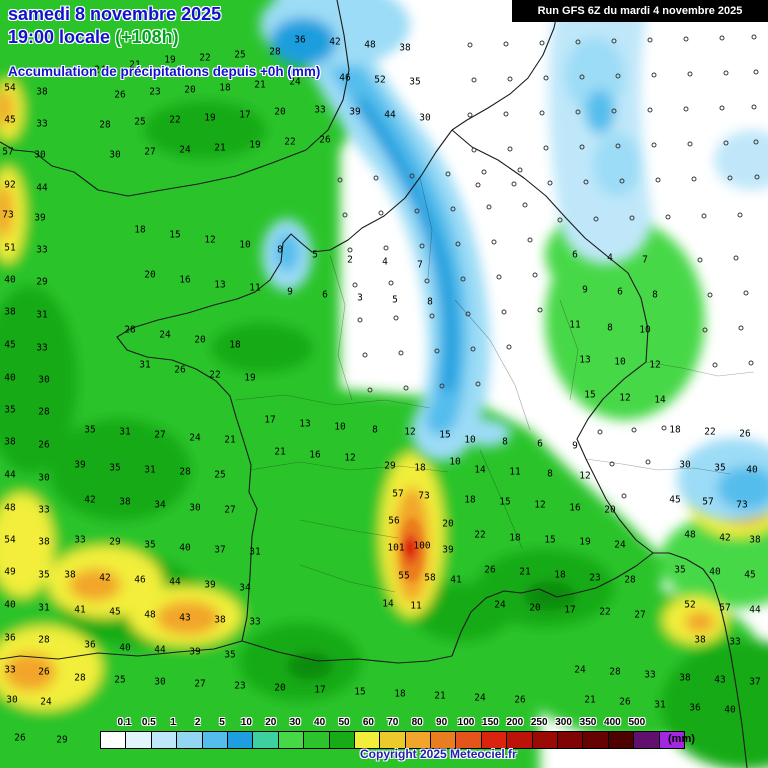 This screenshot has height=768, width=768. What do you see at coordinates (271, 722) in the screenshot?
I see `legend-tick-label: 20` at bounding box center [271, 722].